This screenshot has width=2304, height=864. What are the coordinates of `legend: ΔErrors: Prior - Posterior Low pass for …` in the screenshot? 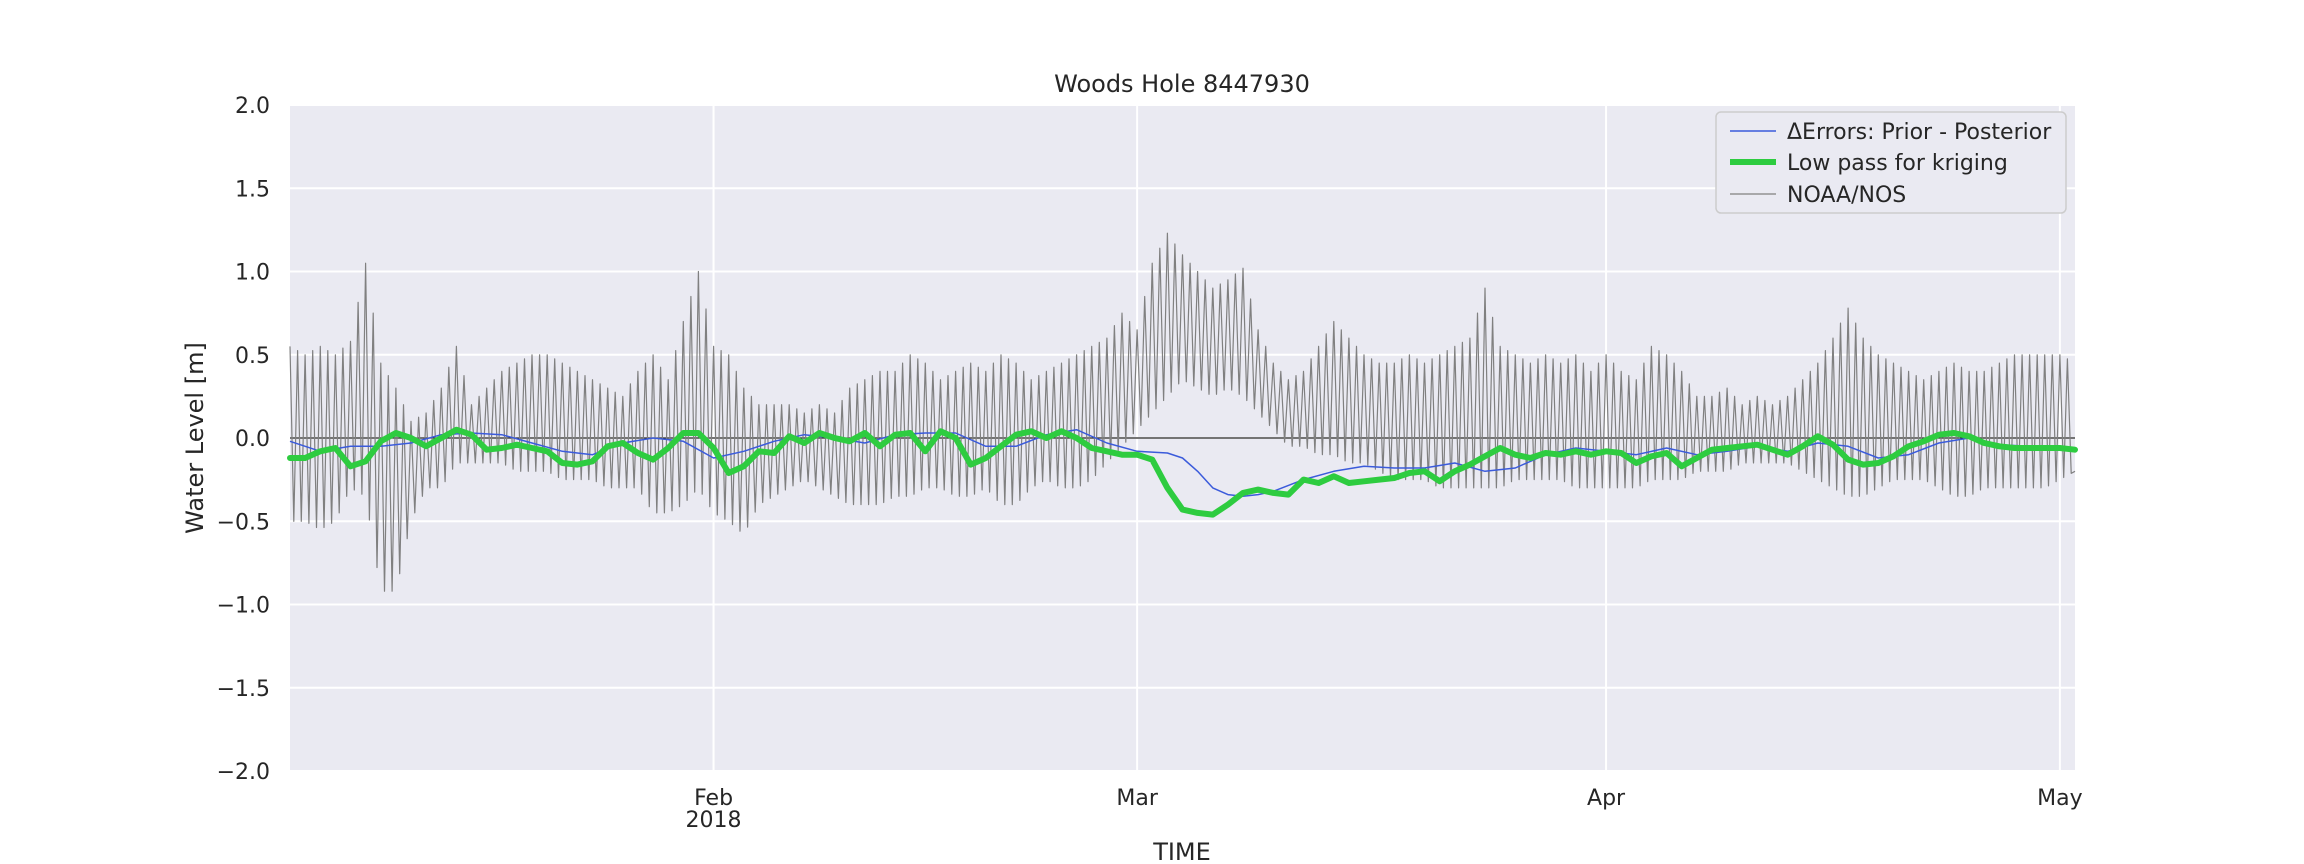 It's located at (1891, 162).